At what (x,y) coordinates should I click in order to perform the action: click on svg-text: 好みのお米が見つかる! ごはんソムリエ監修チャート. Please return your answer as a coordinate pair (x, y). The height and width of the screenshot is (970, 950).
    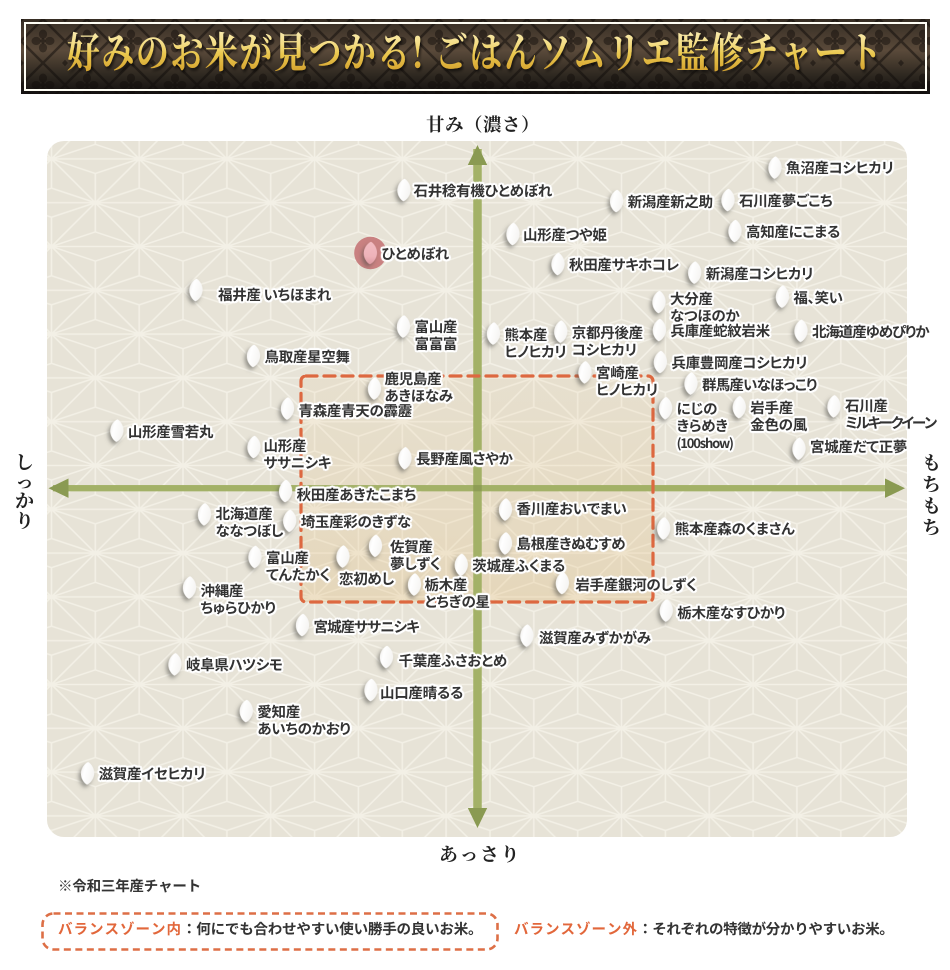
    Looking at the image, I should click on (475, 49).